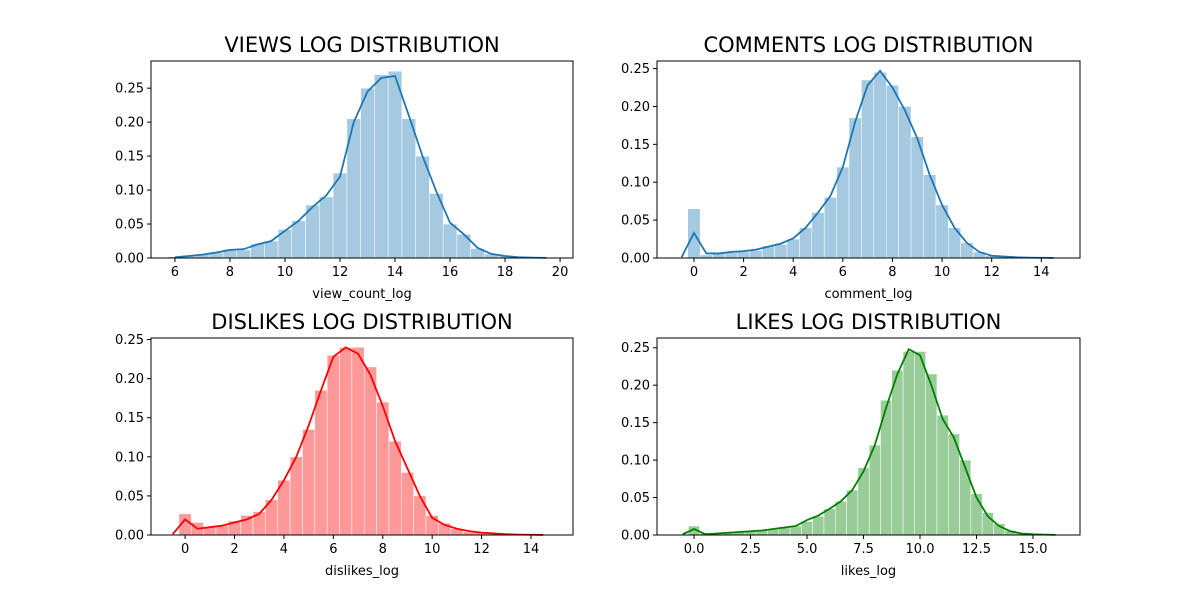  What do you see at coordinates (694, 549) in the screenshot?
I see `x-tick-label: 0.0` at bounding box center [694, 549].